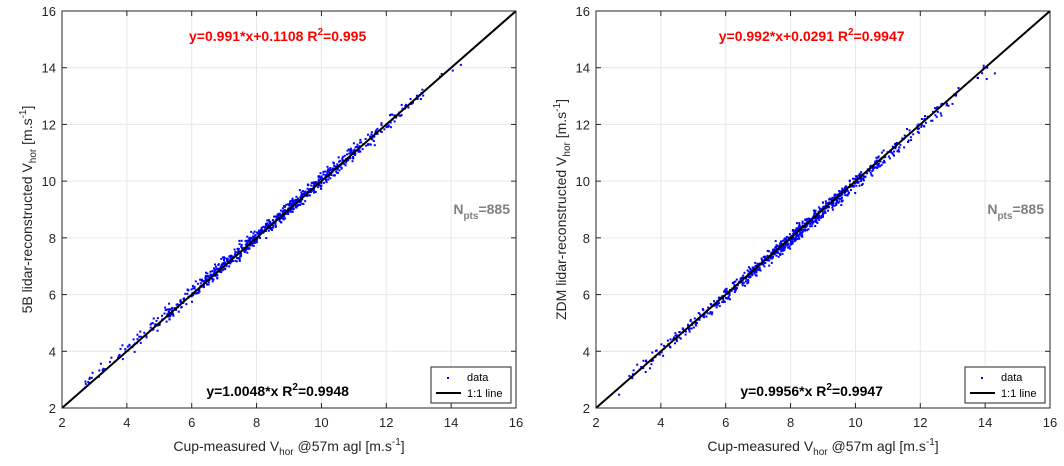 Image resolution: width=1064 pixels, height=466 pixels. What do you see at coordinates (478, 378) in the screenshot?
I see `legend-entry-data: data` at bounding box center [478, 378].